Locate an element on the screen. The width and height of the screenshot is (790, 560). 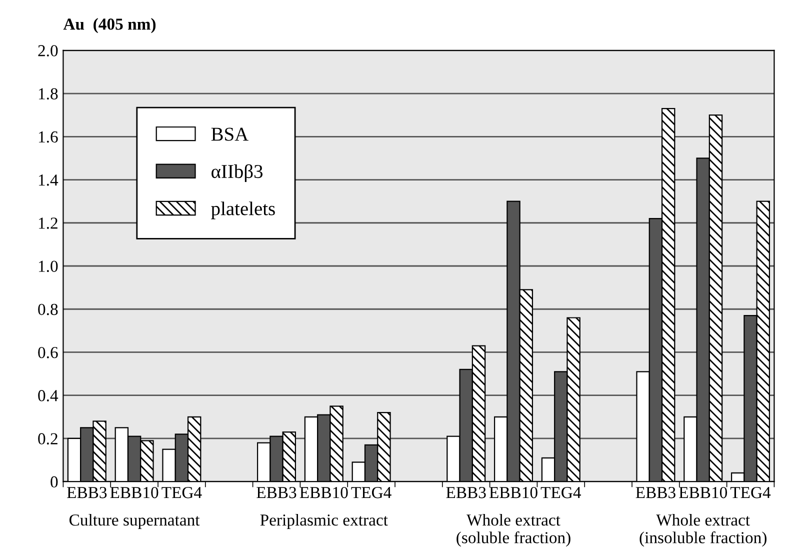
y-tick-label: 1.8 is located at coordinates (48, 94).